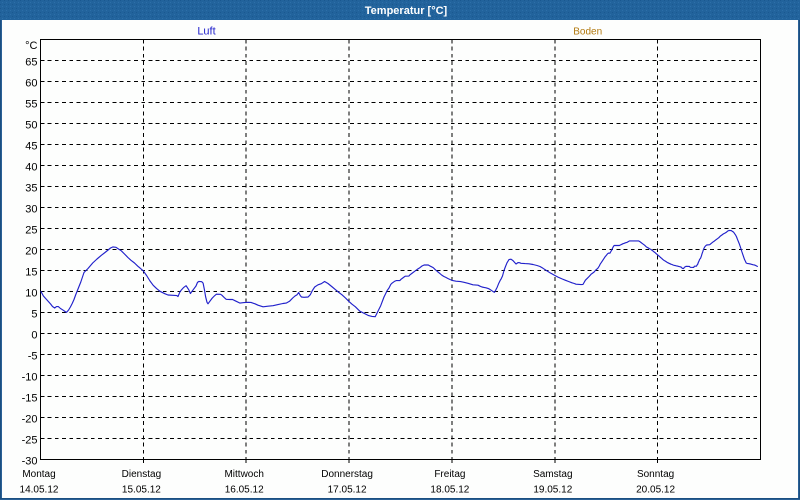 This screenshot has height=500, width=800. Describe the element at coordinates (141, 474) in the screenshot. I see `svg-text: Dienstag` at that location.